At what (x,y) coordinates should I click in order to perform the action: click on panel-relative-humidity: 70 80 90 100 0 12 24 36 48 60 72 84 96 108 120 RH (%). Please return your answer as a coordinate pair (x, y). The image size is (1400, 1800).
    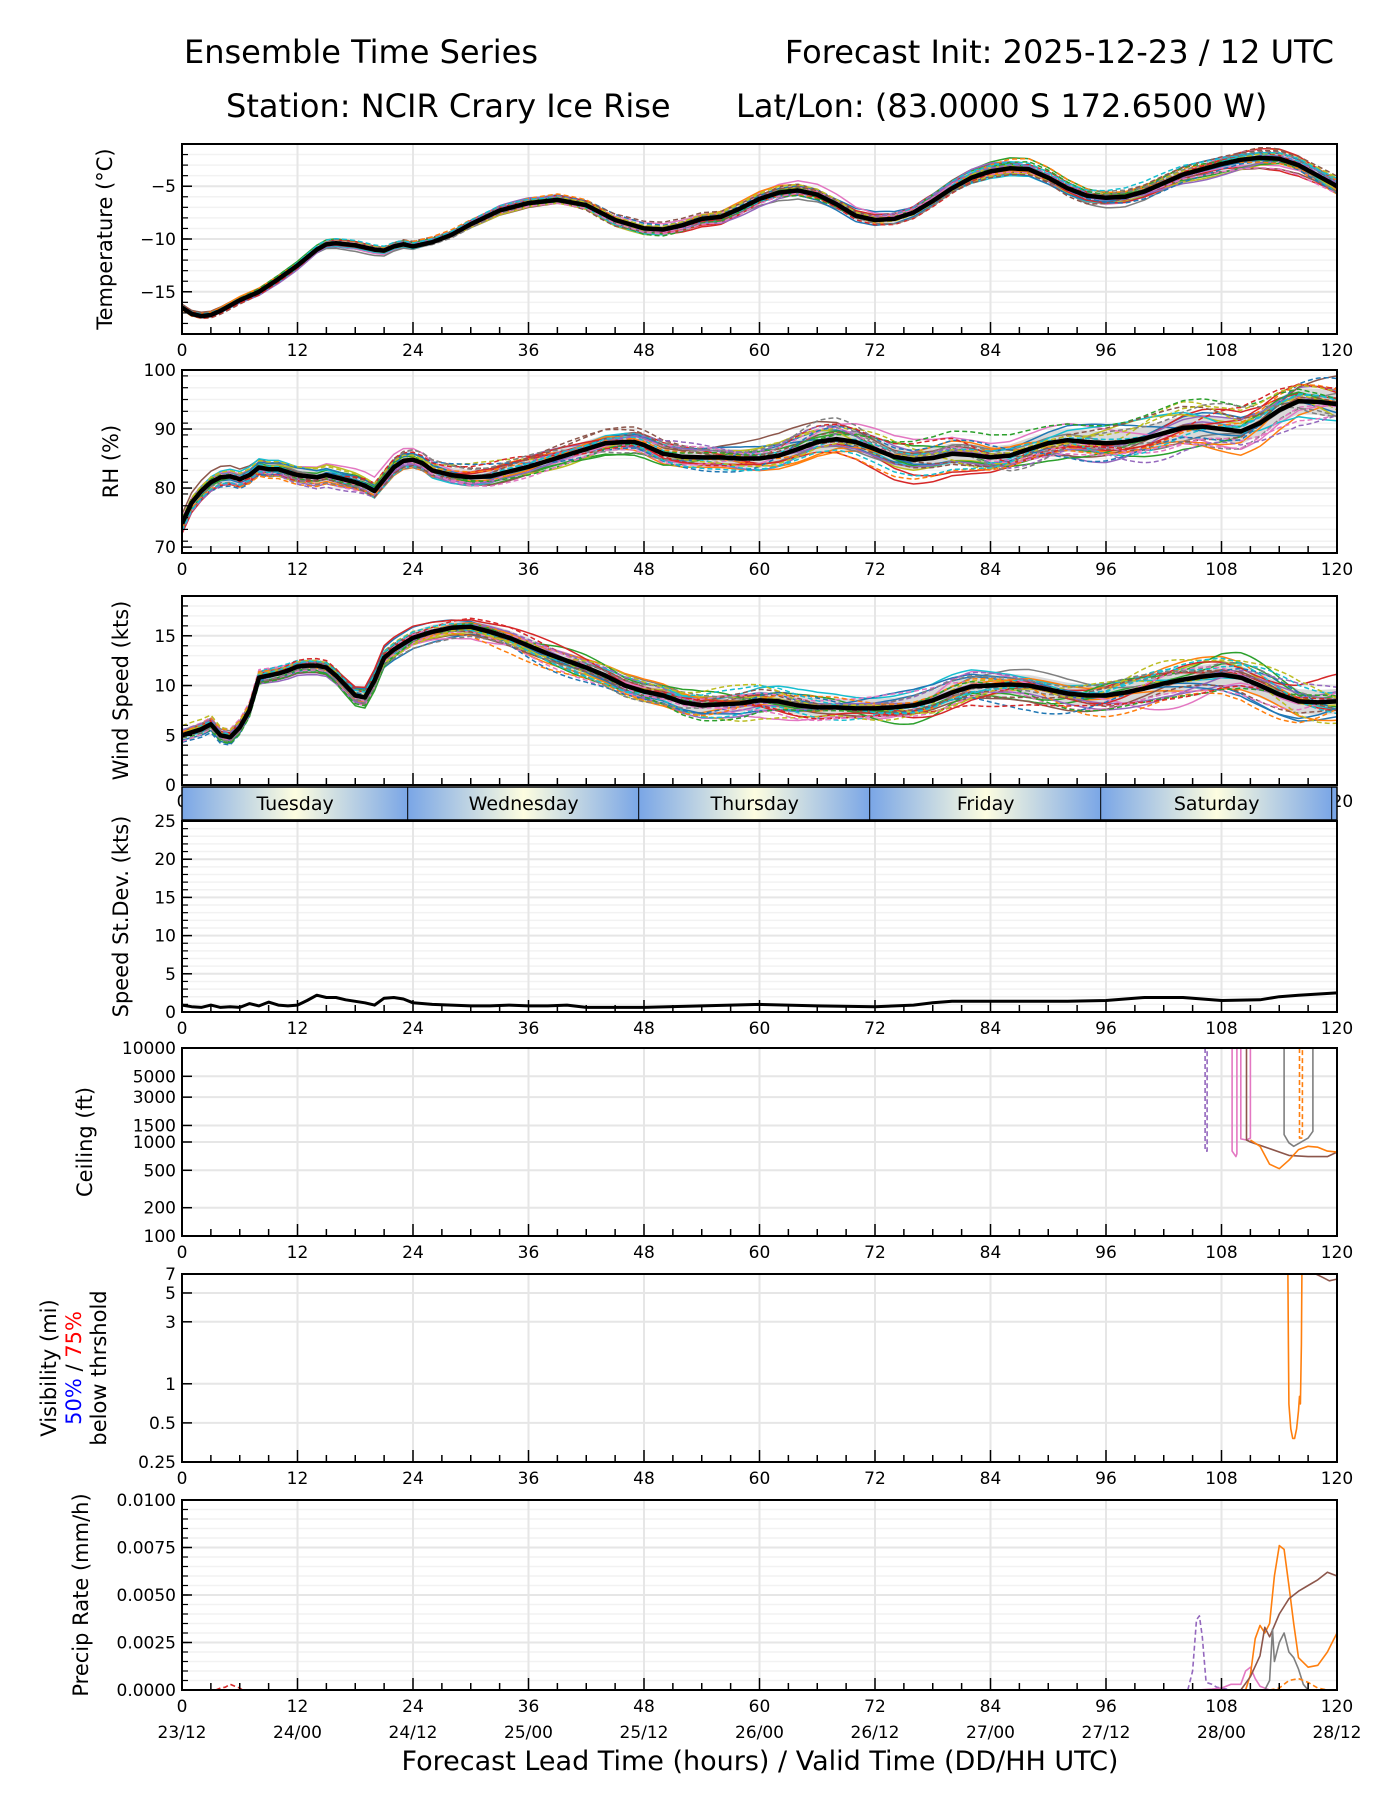
    Looking at the image, I should click on (726, 470).